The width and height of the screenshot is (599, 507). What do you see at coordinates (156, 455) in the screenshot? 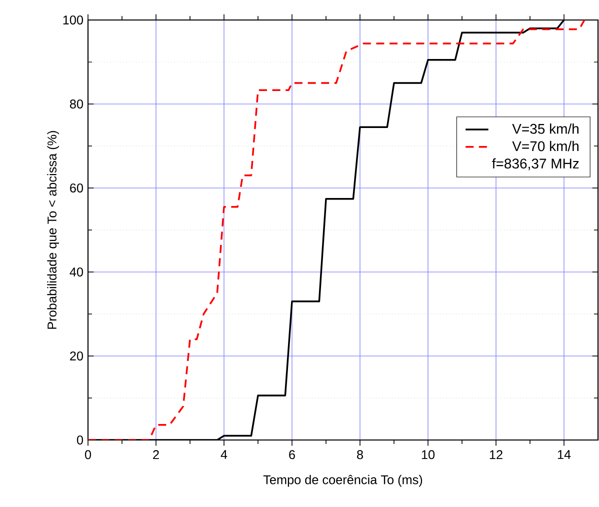
I see `x-tick-label: 2` at bounding box center [156, 455].